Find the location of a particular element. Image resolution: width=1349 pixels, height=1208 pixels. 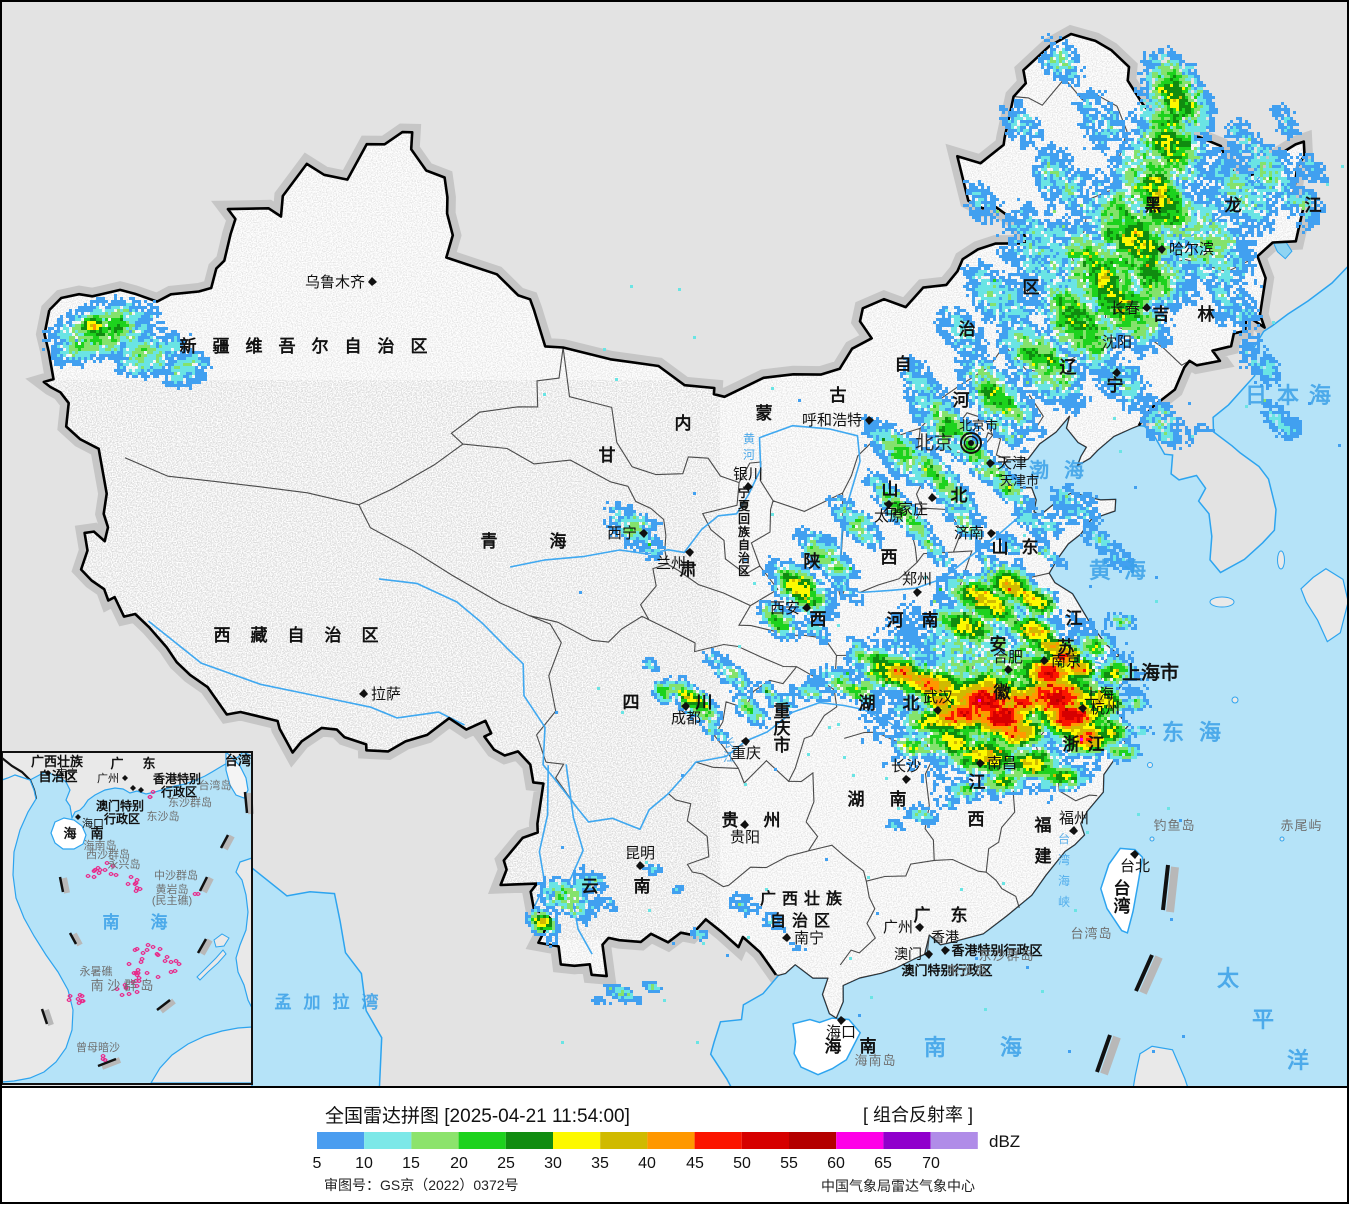

svg-text: 武汉 is located at coordinates (938, 697).